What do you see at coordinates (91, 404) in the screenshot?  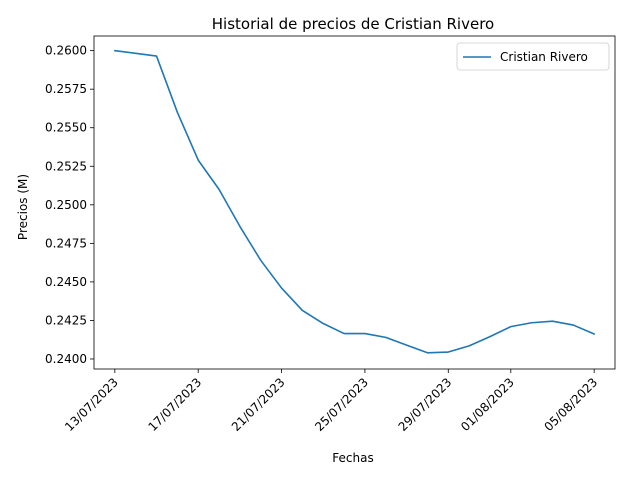 I see `x-tick-label: 13/07/2023` at bounding box center [91, 404].